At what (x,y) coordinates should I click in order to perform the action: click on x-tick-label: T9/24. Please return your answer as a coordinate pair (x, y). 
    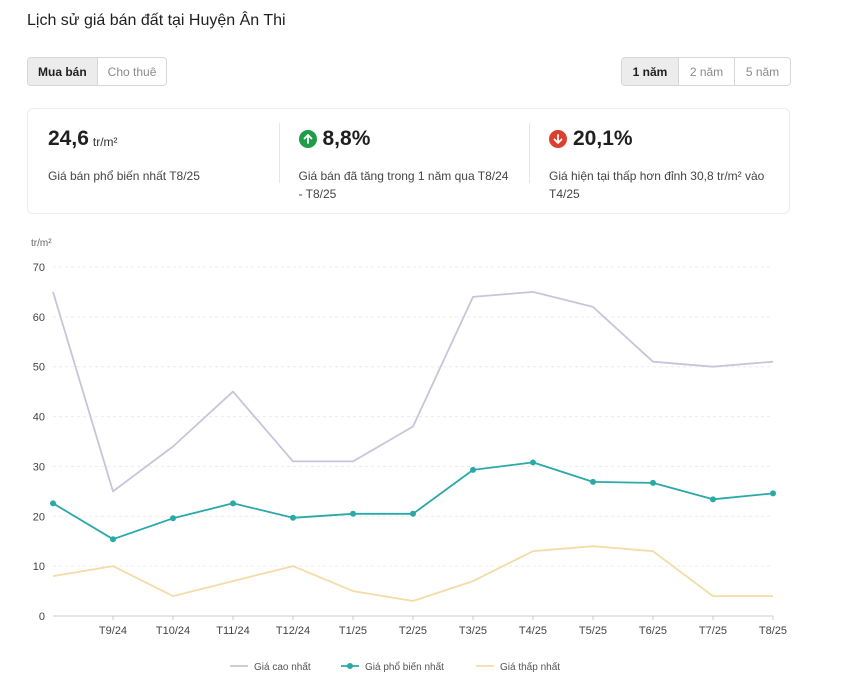
    Looking at the image, I should click on (113, 631).